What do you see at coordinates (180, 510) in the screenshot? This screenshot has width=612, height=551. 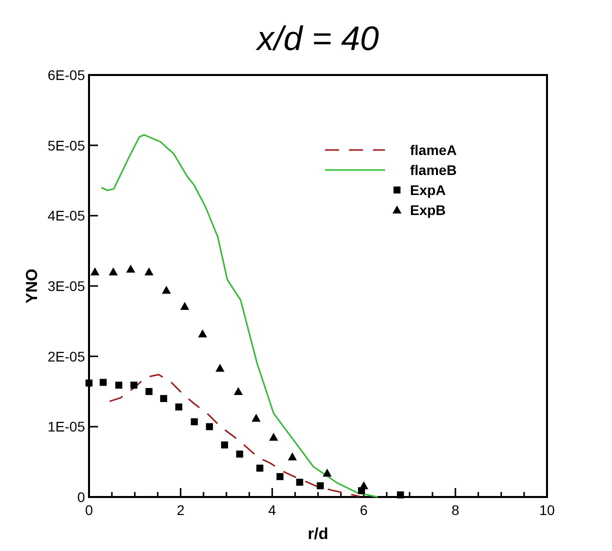 I see `x-tick-label: 2` at bounding box center [180, 510].